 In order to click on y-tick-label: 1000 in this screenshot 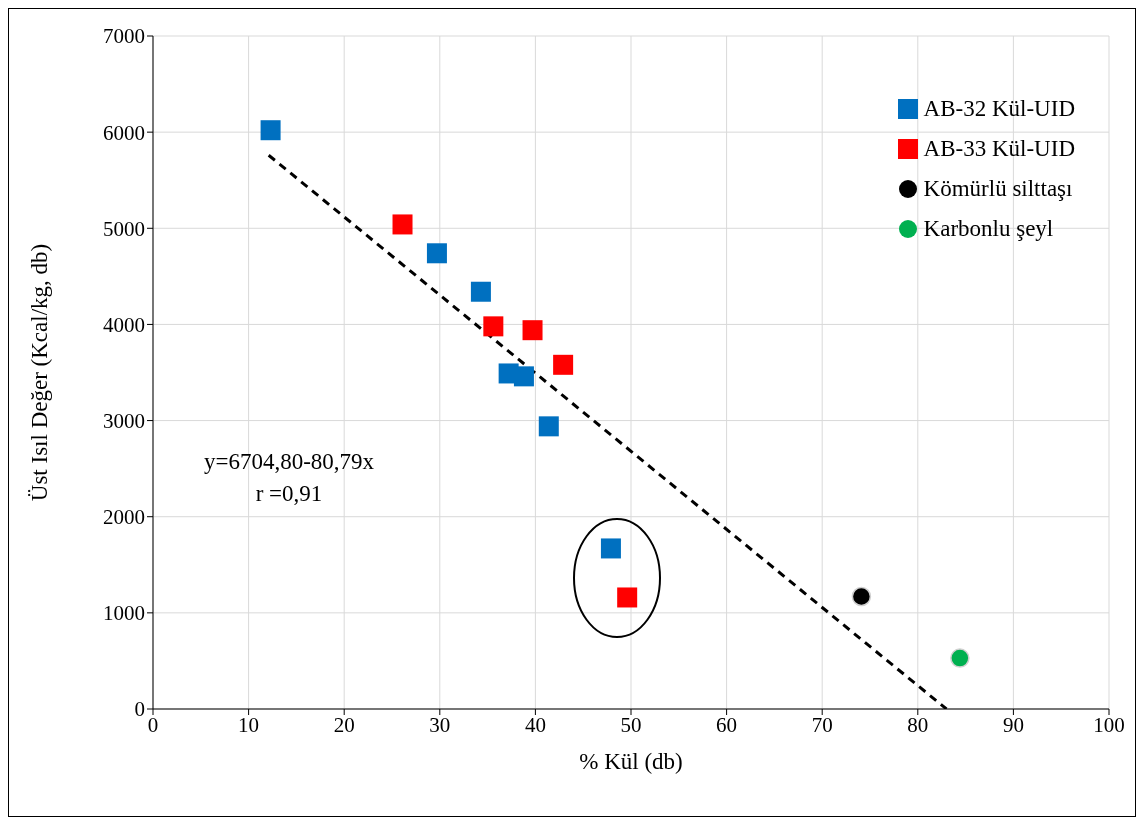, I will do `click(124, 613)`.